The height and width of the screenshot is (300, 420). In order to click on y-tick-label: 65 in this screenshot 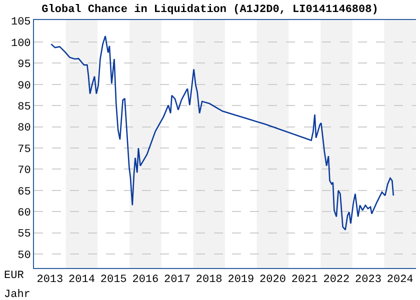, I will do `click(24, 192)`.